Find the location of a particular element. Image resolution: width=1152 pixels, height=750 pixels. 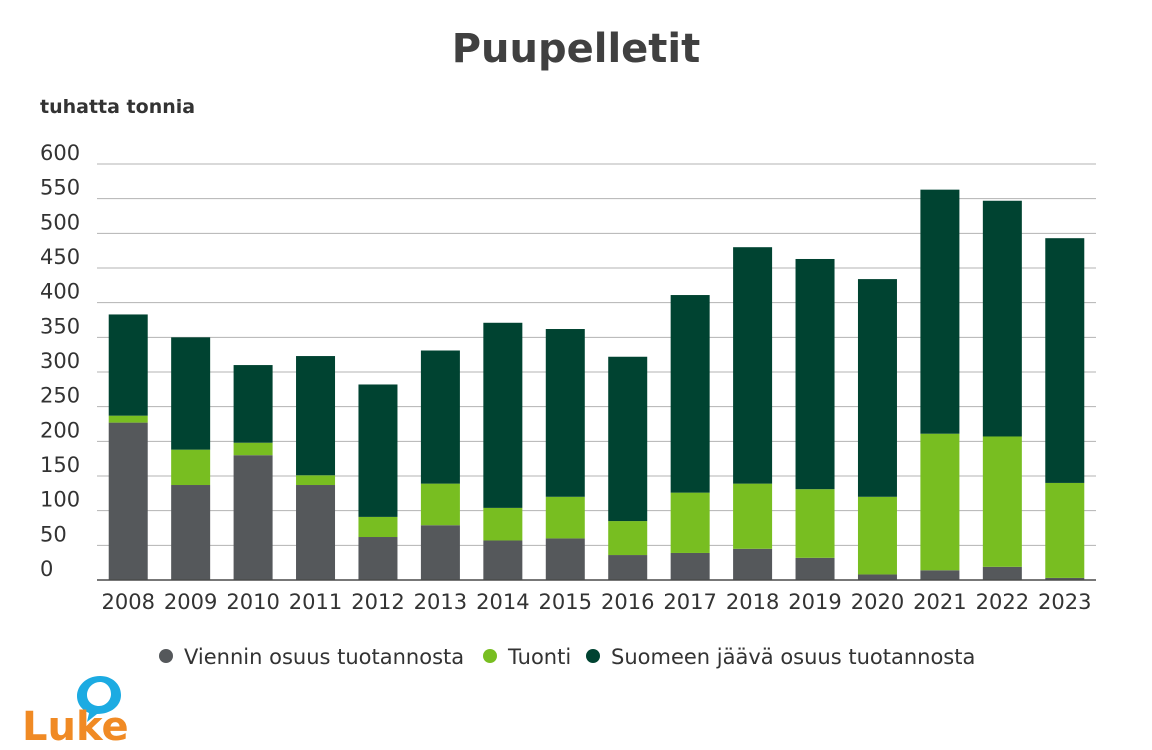

x-tick-label: 2020 is located at coordinates (877, 602).